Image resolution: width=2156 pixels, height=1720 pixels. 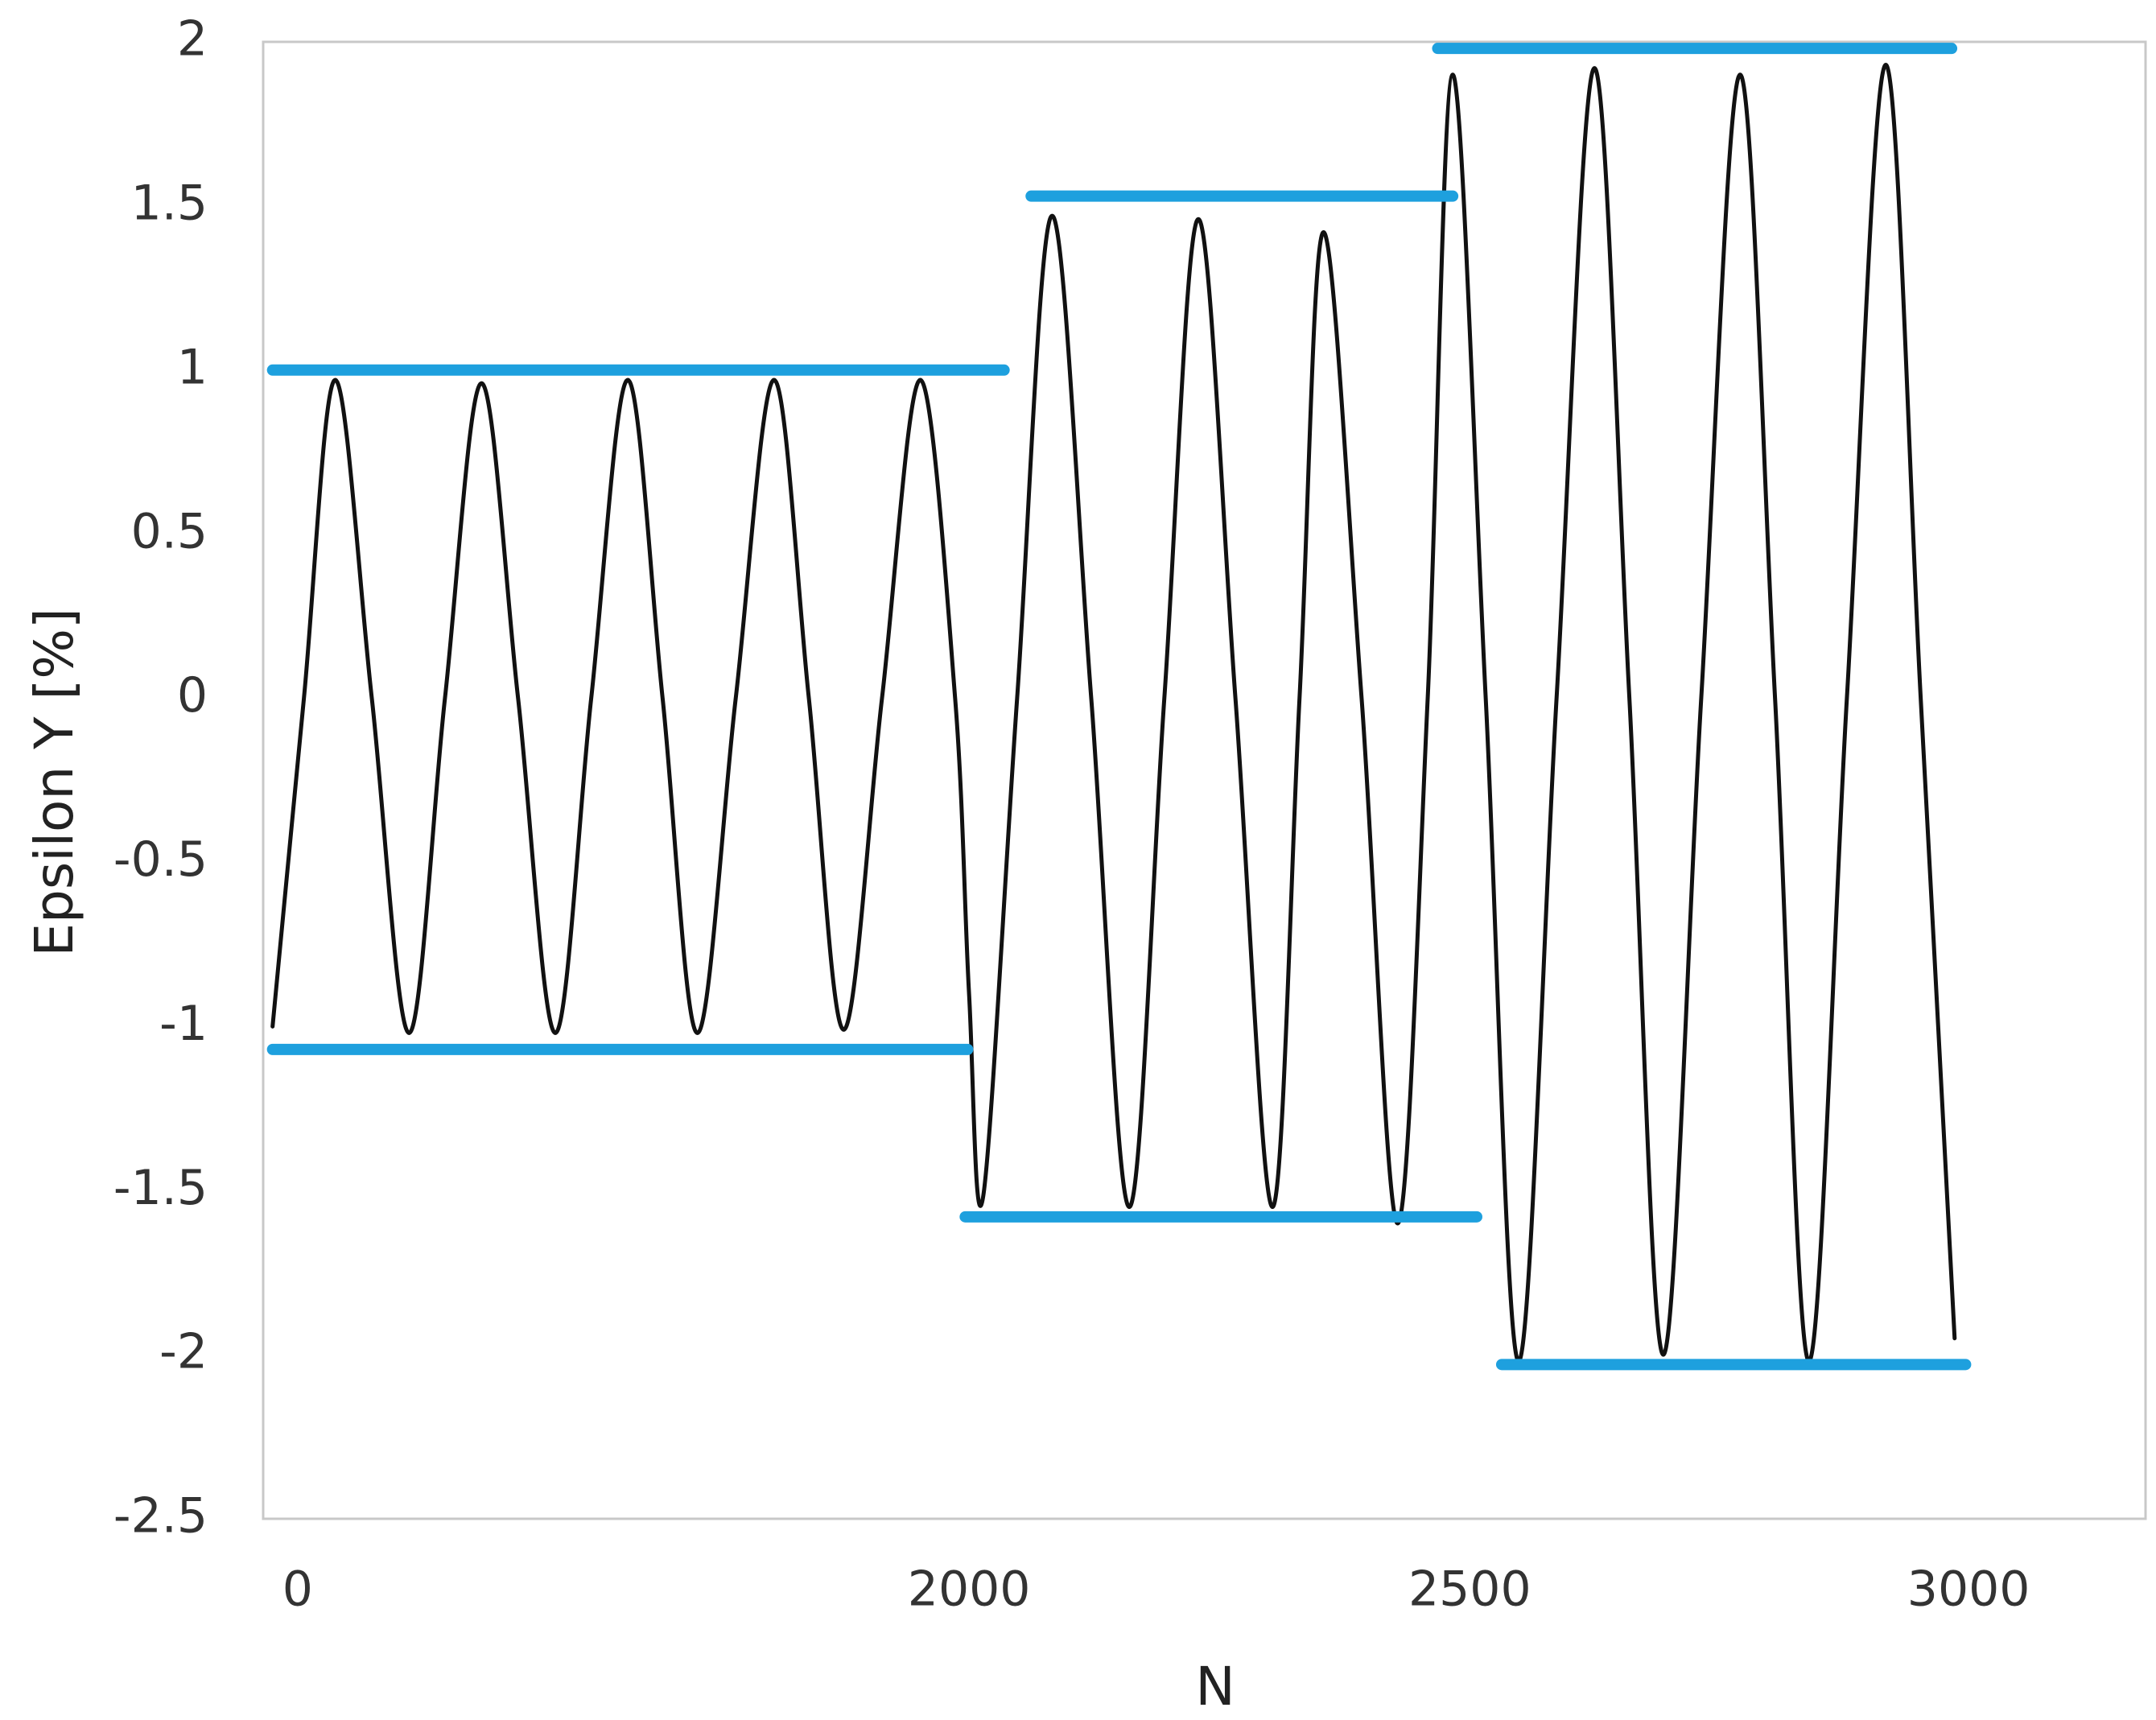 What do you see at coordinates (1215, 1687) in the screenshot?
I see `x-axis-title: N` at bounding box center [1215, 1687].